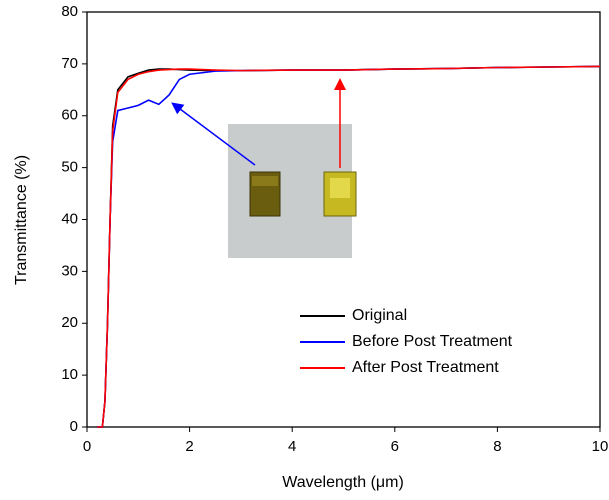 The width and height of the screenshot is (609, 500). Describe the element at coordinates (292, 191) in the screenshot. I see `inset-photo` at that location.